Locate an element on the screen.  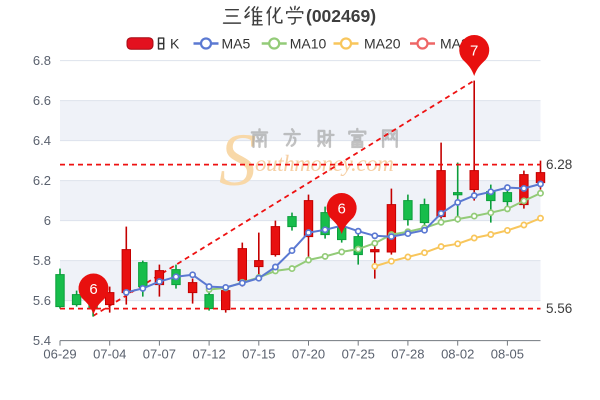
svg-text: 5.4 is located at coordinates (42, 340).